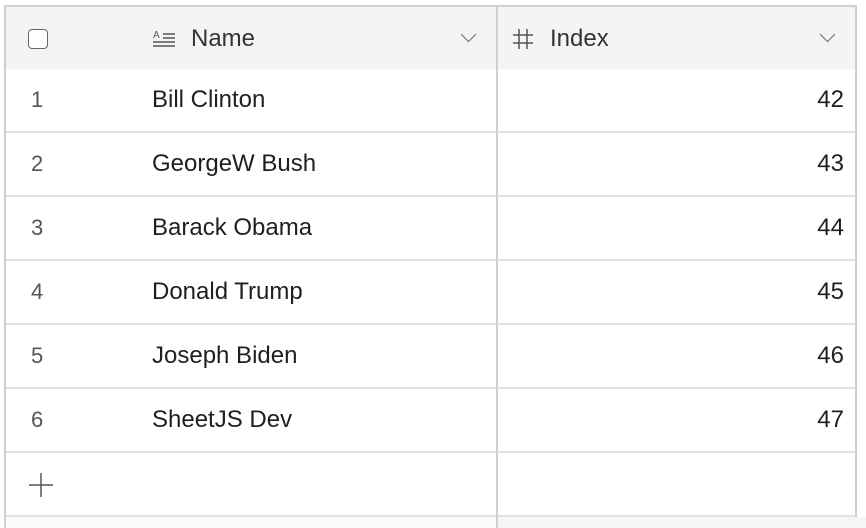 This screenshot has width=866, height=528. I want to click on table-row: 5 Joseph Biden 46, so click(430, 357).